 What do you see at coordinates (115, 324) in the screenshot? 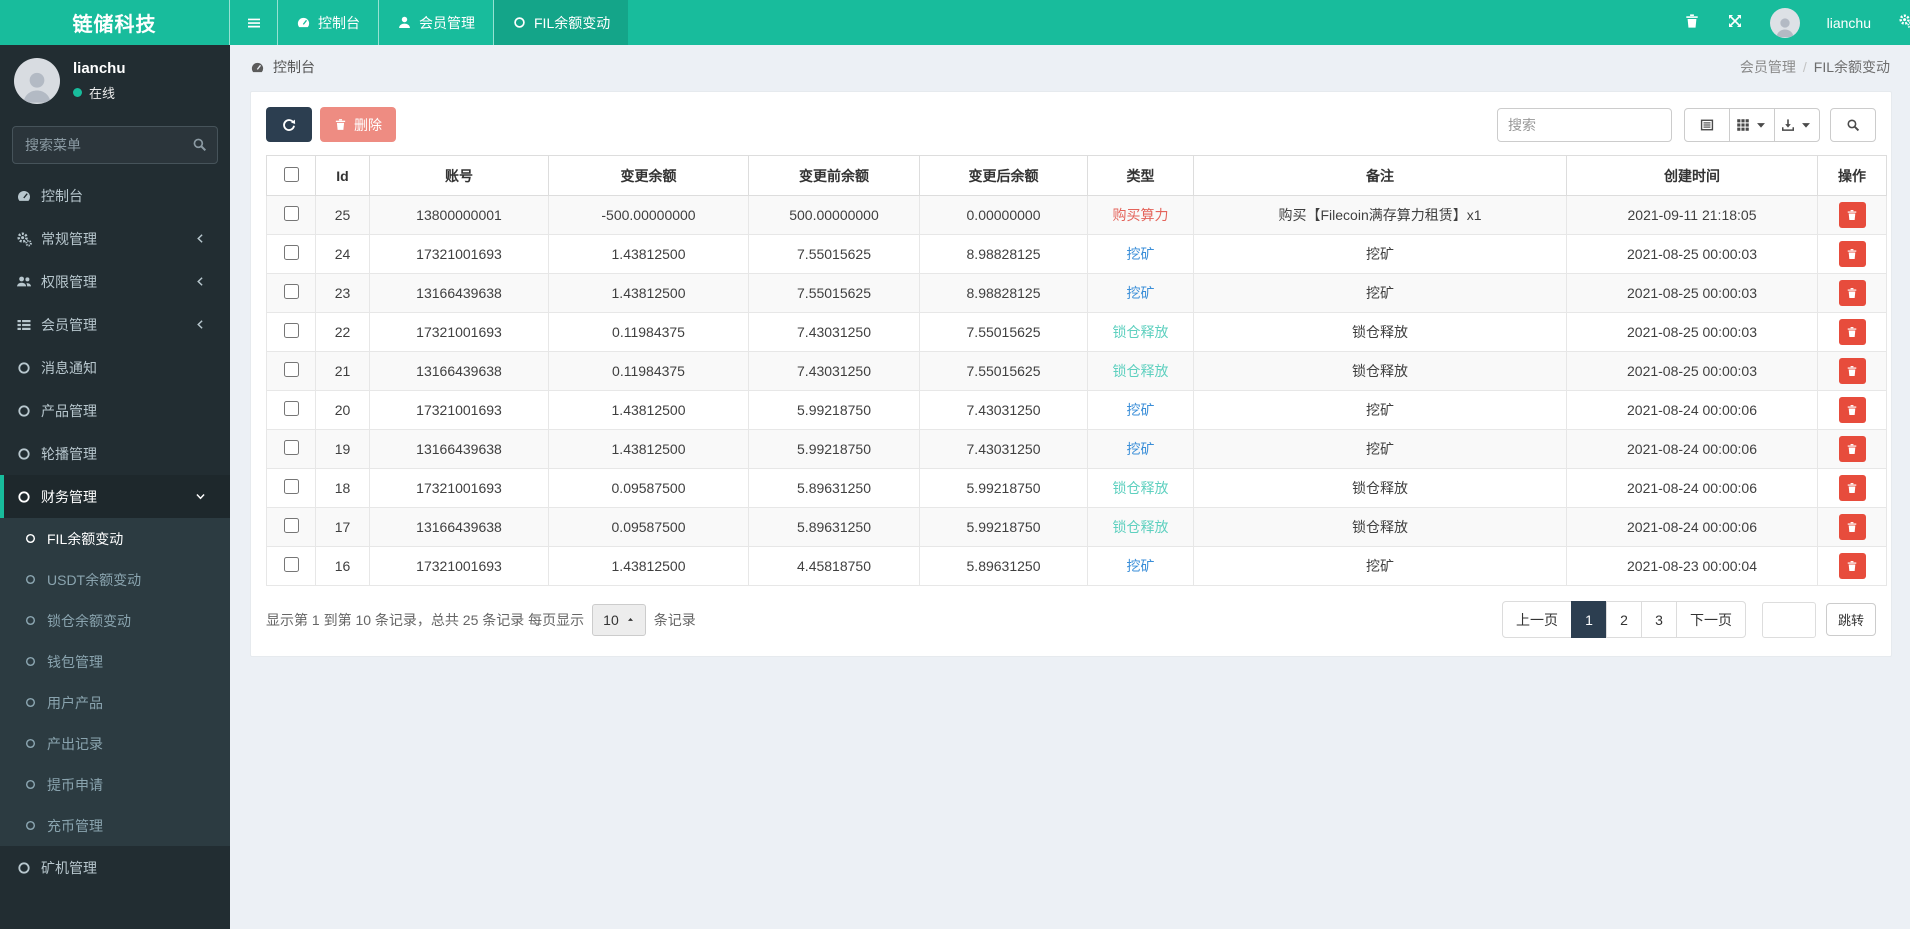
I see `sidebar-item-会员管理: 会员管理` at bounding box center [115, 324].